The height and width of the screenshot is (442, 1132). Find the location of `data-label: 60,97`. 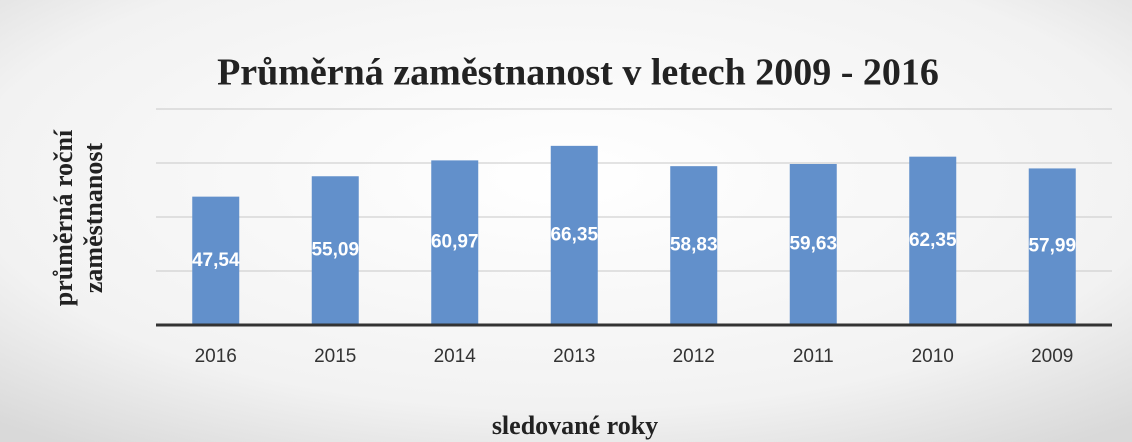

data-label: 60,97 is located at coordinates (455, 242).